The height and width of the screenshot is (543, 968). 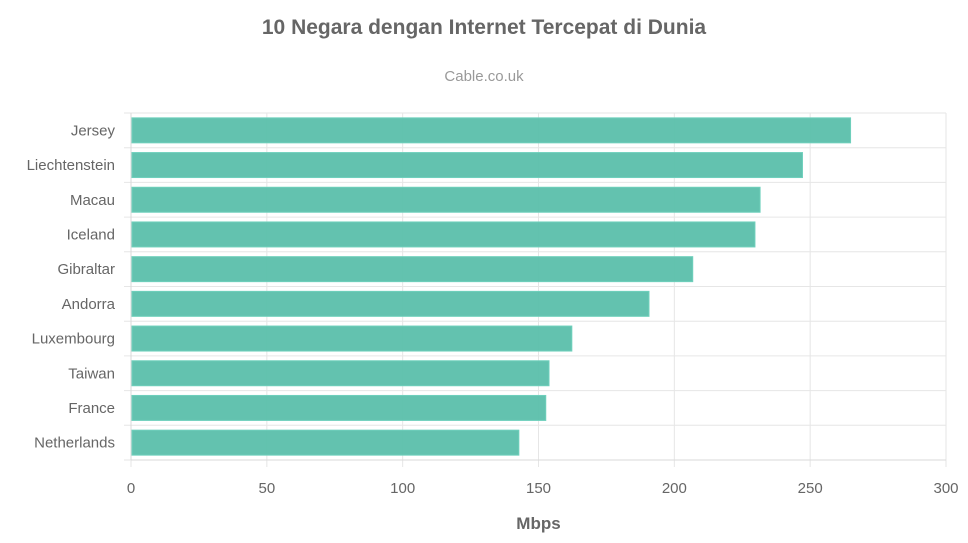 What do you see at coordinates (443, 234) in the screenshot?
I see `bar-iceland` at bounding box center [443, 234].